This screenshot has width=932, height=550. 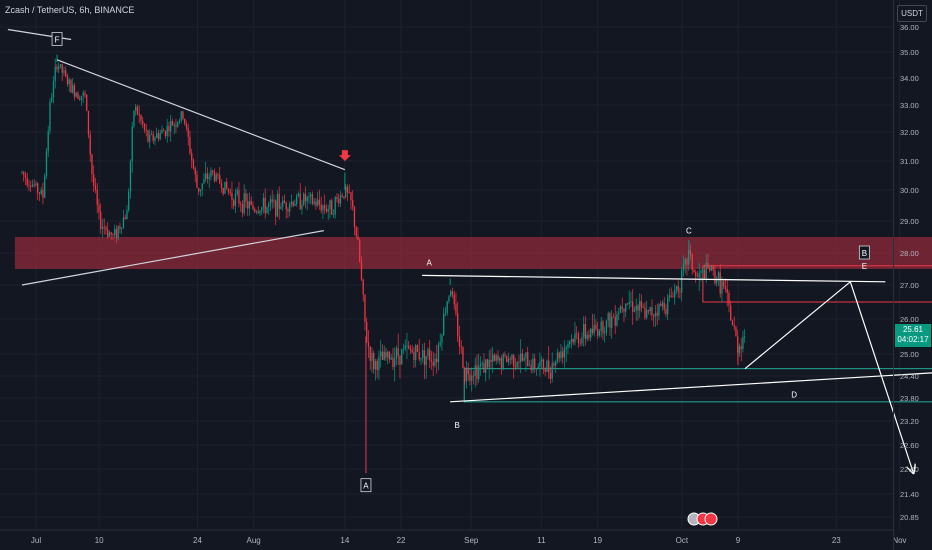 I want to click on event-markers, so click(x=703, y=519).